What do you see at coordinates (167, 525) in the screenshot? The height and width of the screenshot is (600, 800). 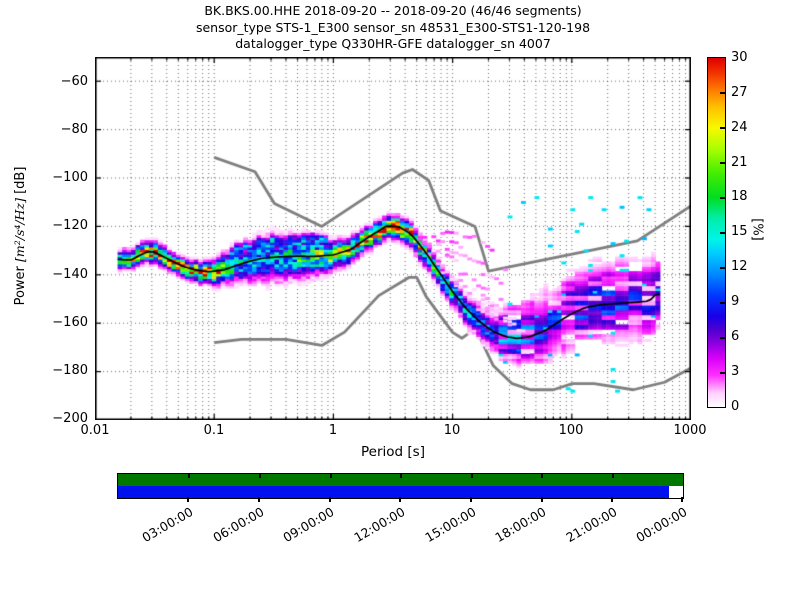 I see `time-tick-label: 03:00:00` at bounding box center [167, 525].